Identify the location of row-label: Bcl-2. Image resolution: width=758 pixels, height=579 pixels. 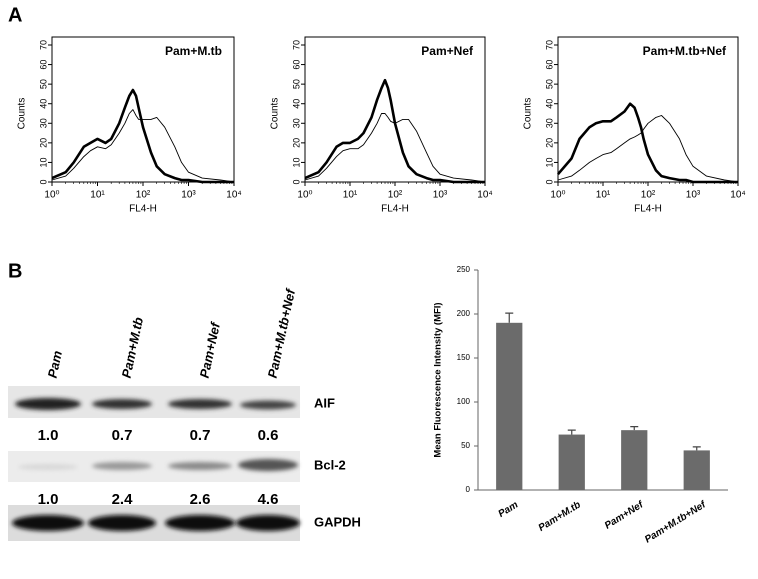
(330, 464).